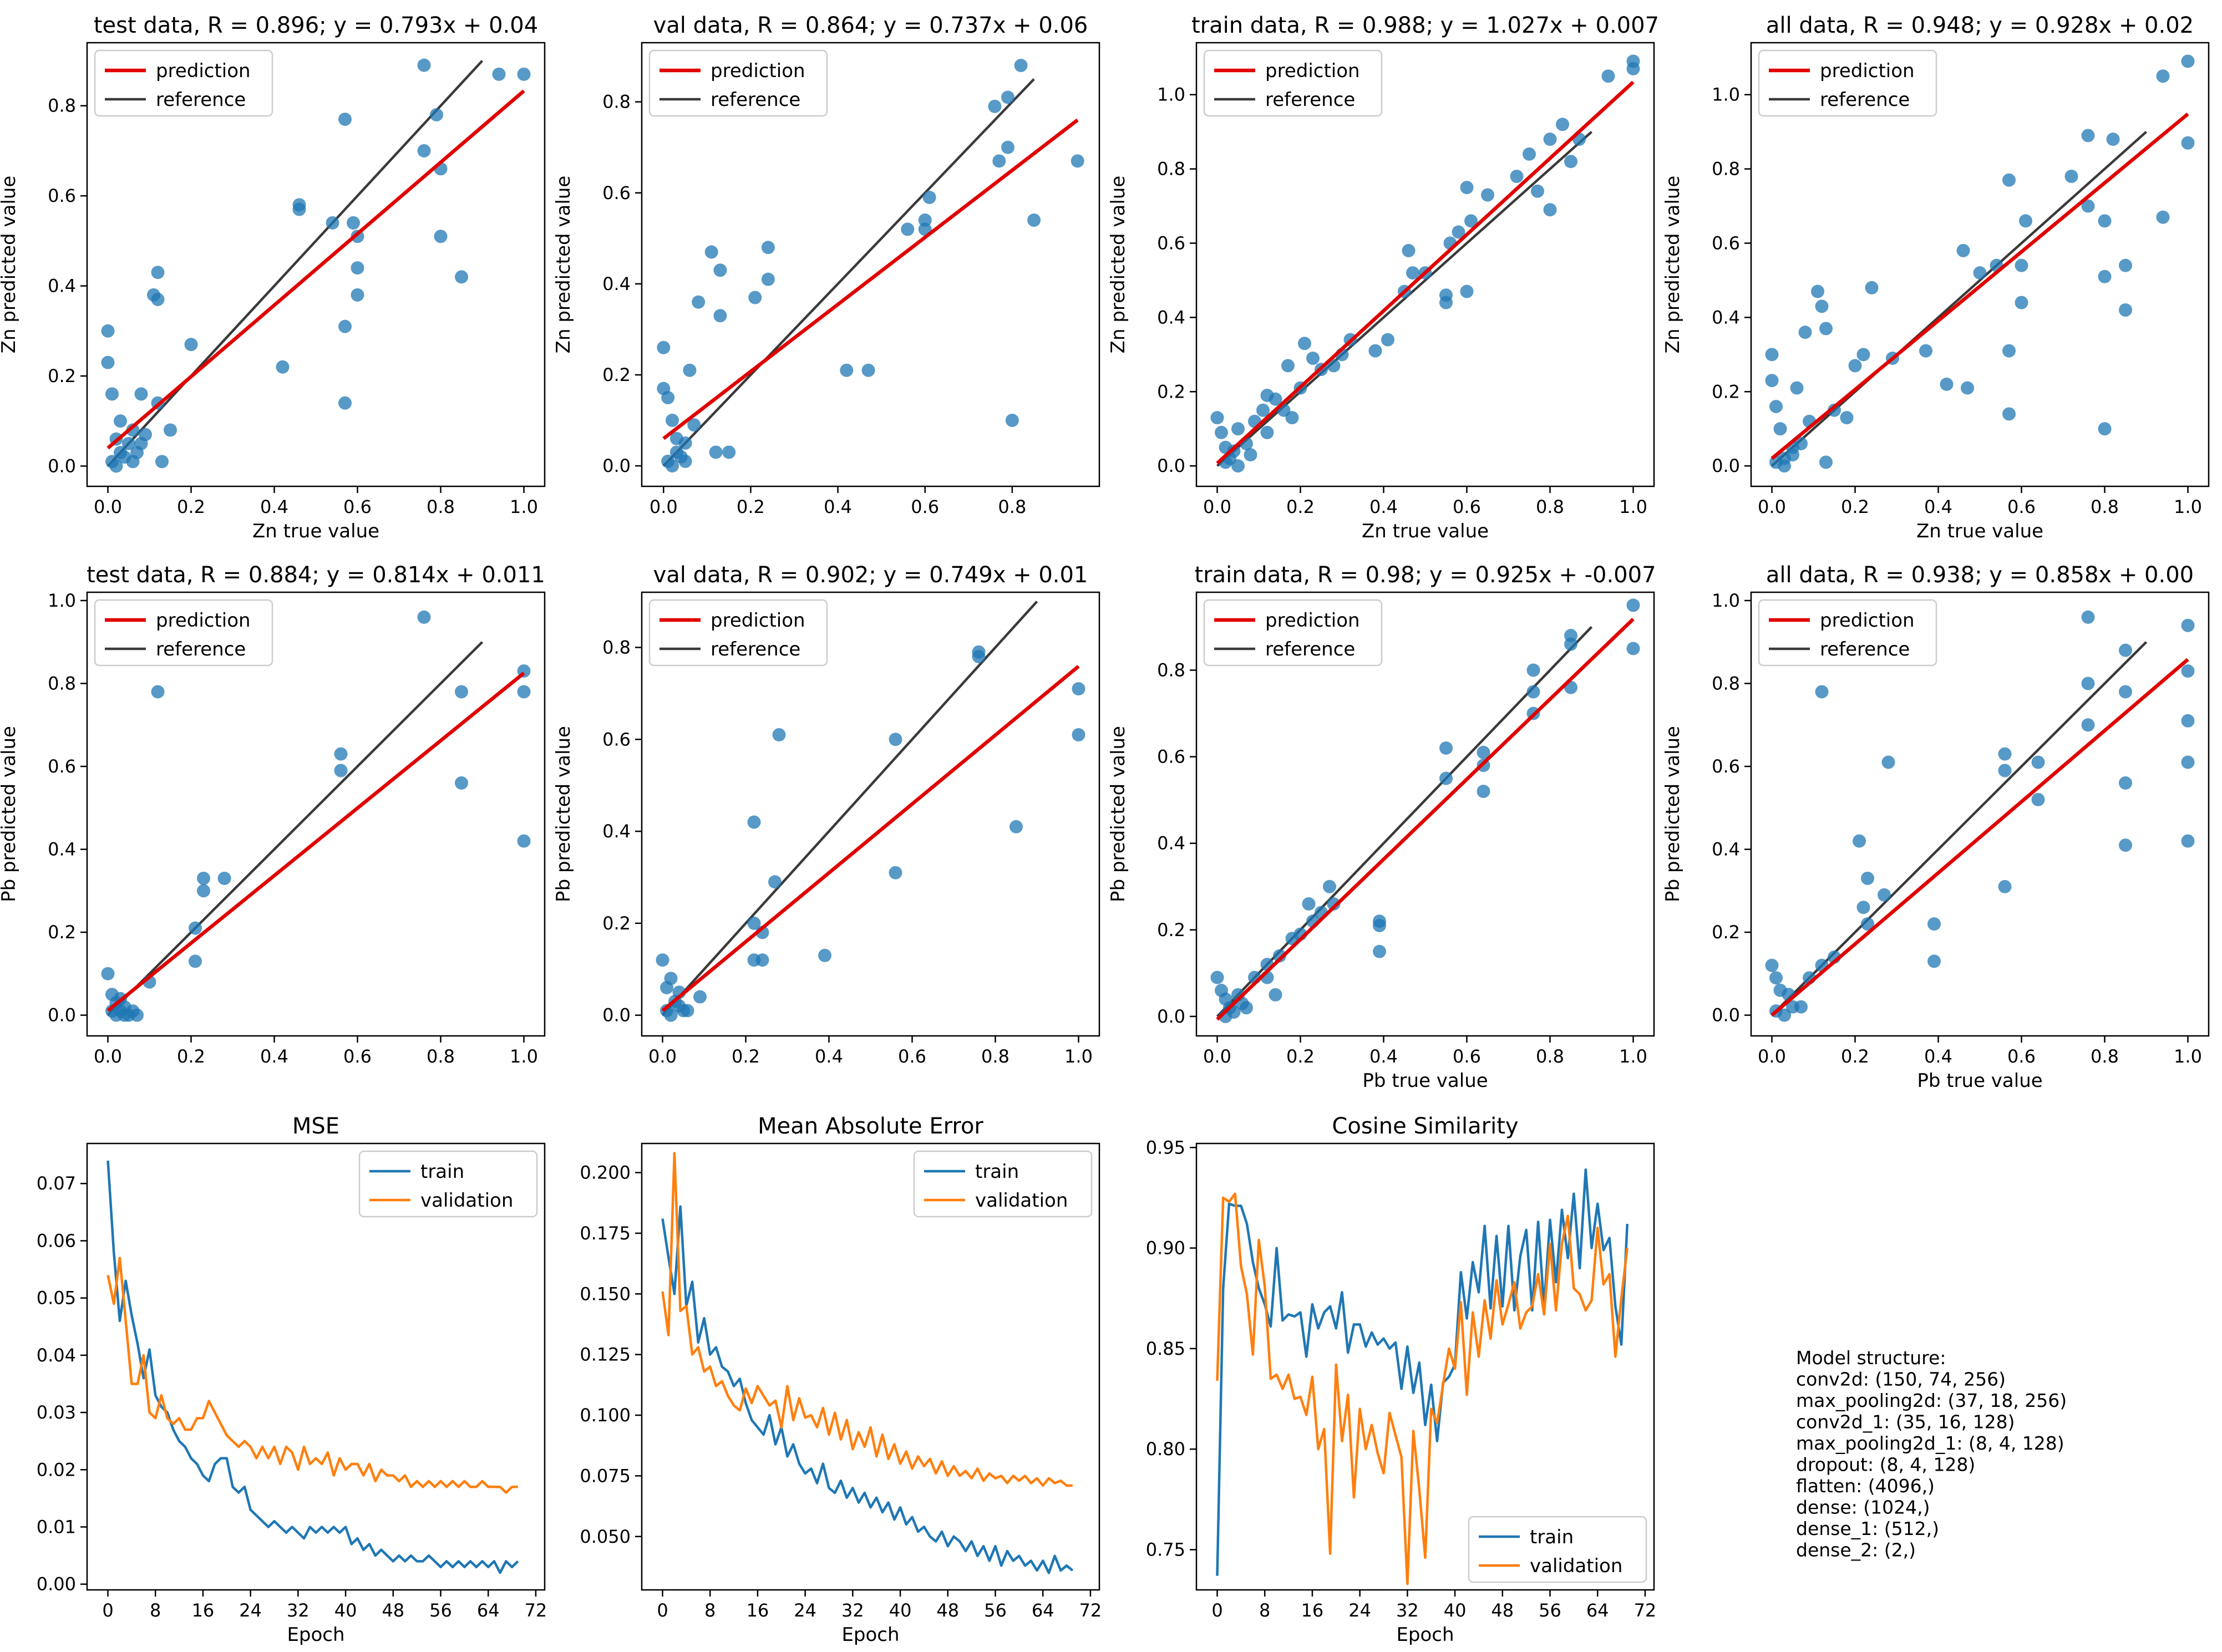  What do you see at coordinates (870, 575) in the screenshot?
I see `chart-title: val data, R = 0.902; y = 0.749x + 0.01` at bounding box center [870, 575].